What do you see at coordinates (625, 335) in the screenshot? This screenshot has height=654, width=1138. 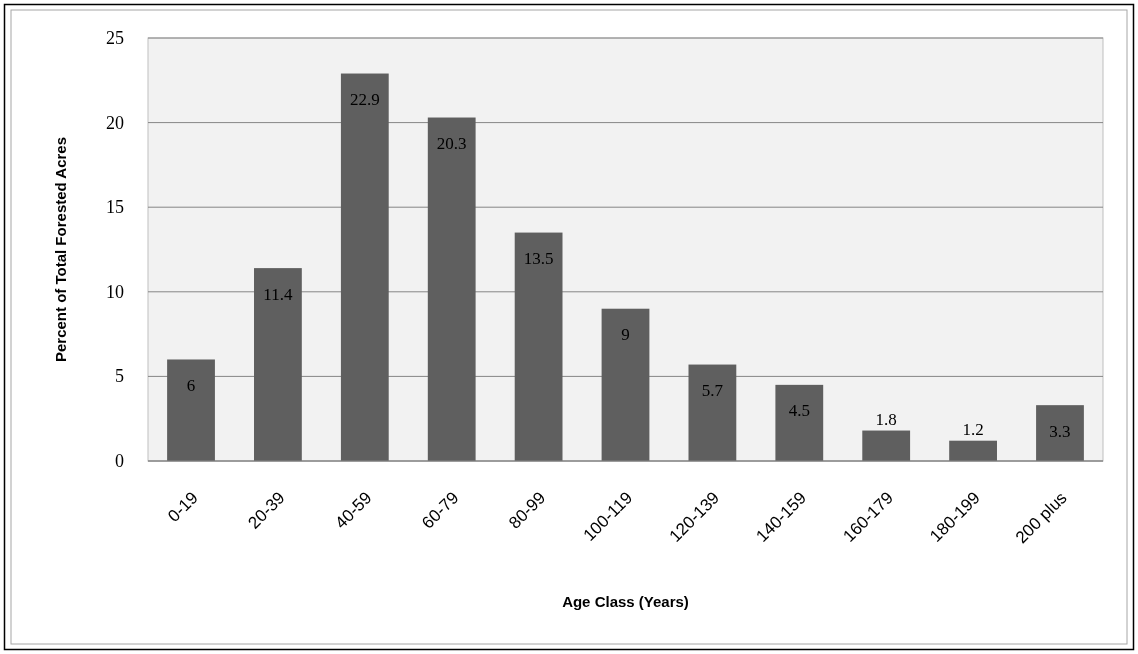 I see `data-label: 9` at bounding box center [625, 335].